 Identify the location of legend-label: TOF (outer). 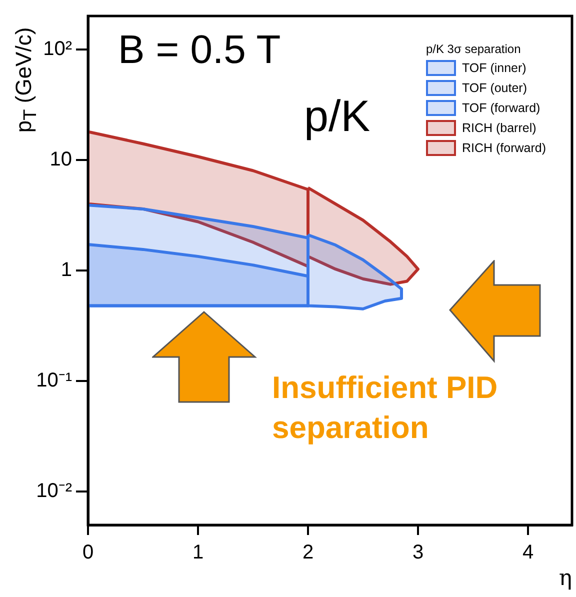
(495, 88).